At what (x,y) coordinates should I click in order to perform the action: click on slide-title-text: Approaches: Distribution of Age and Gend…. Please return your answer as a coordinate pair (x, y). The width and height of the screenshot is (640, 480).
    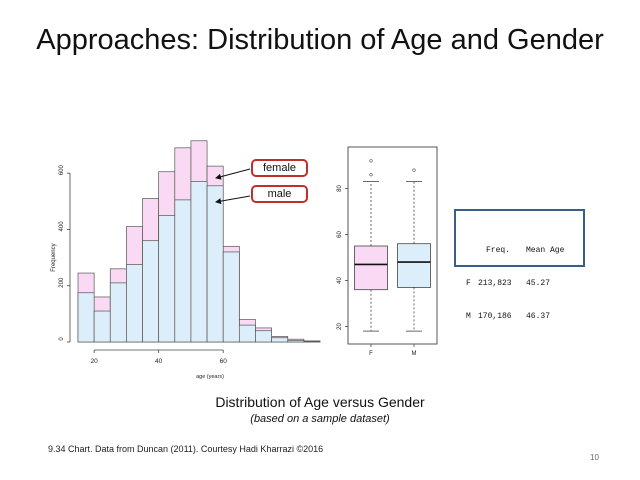
    Looking at the image, I should click on (320, 40).